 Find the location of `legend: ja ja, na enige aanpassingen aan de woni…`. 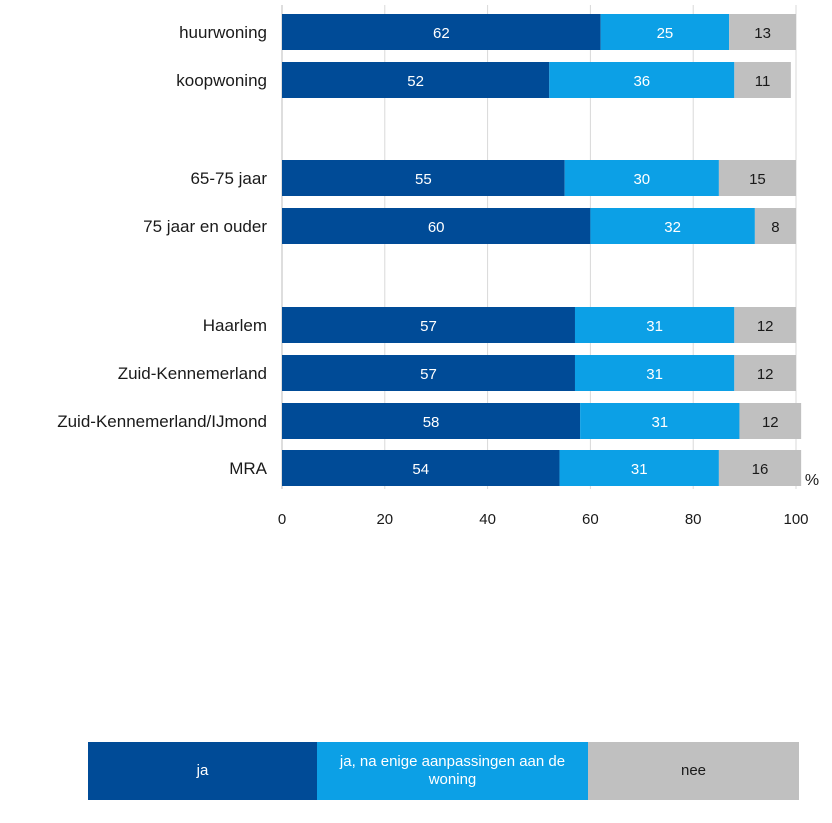

legend: ja ja, na enige aanpassingen aan de woni… is located at coordinates (443, 771).